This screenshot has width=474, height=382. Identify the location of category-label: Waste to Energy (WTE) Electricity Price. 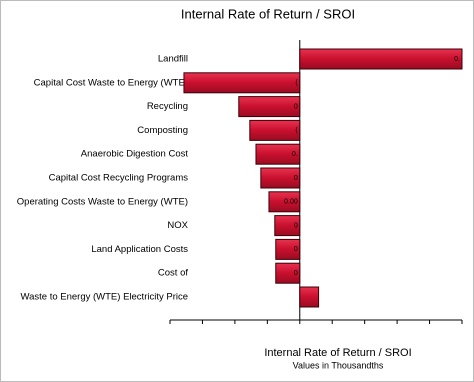
(104, 297).